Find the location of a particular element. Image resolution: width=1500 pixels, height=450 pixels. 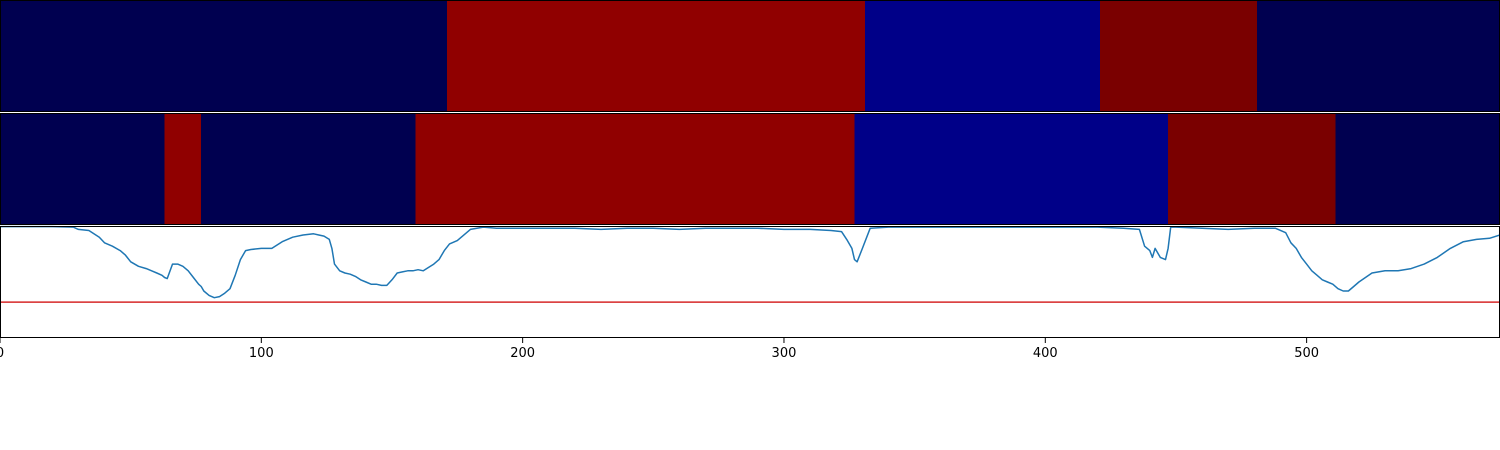

x-axis: 0 100 200 300 400 500 is located at coordinates (659, 349).